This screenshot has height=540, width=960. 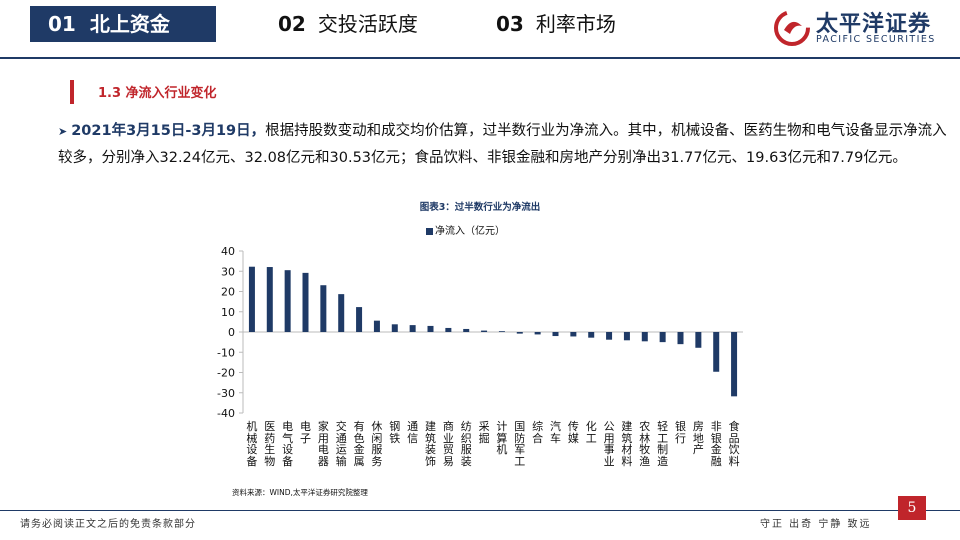 I want to click on x-category-label: 农林牧渔, so click(x=645, y=444).